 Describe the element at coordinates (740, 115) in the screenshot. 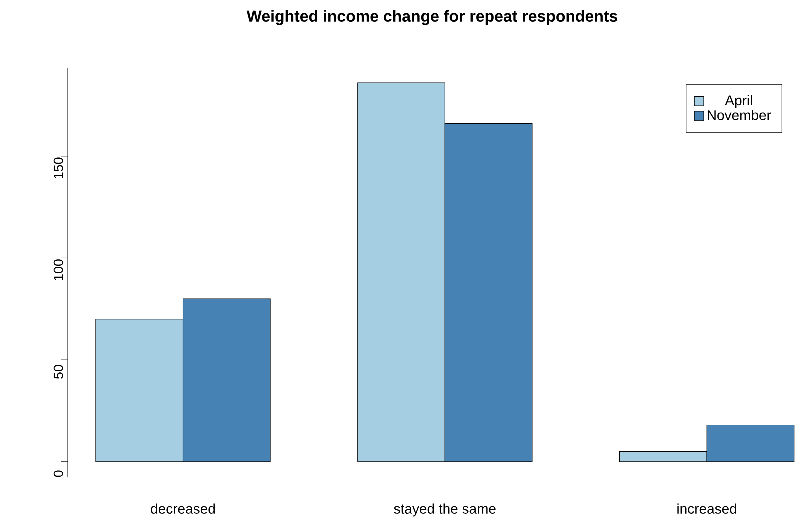

I see `legend-label: November` at that location.